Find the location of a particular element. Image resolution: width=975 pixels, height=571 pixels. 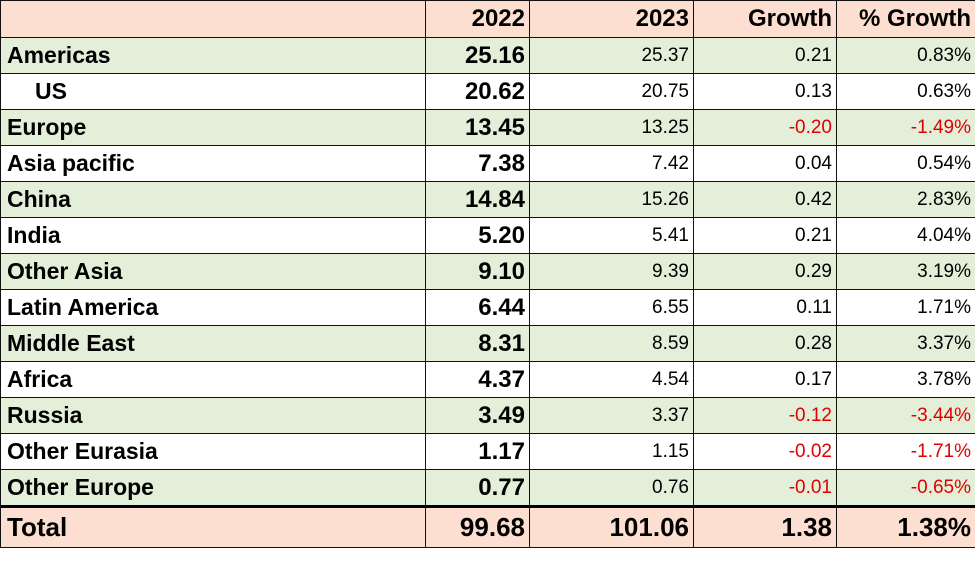

value-2022-cell: 20.62 is located at coordinates (477, 91).